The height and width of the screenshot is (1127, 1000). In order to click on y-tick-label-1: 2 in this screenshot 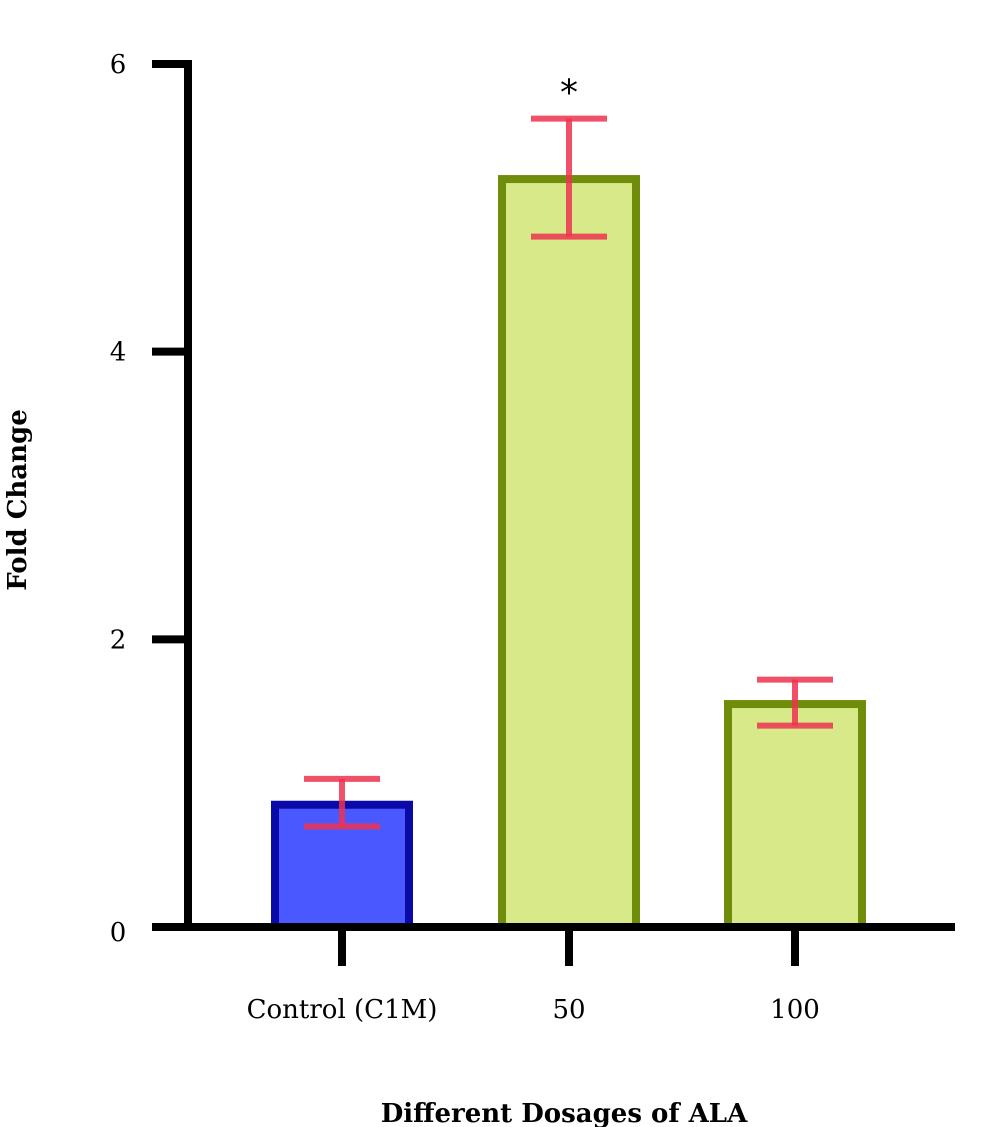, I will do `click(118, 640)`.